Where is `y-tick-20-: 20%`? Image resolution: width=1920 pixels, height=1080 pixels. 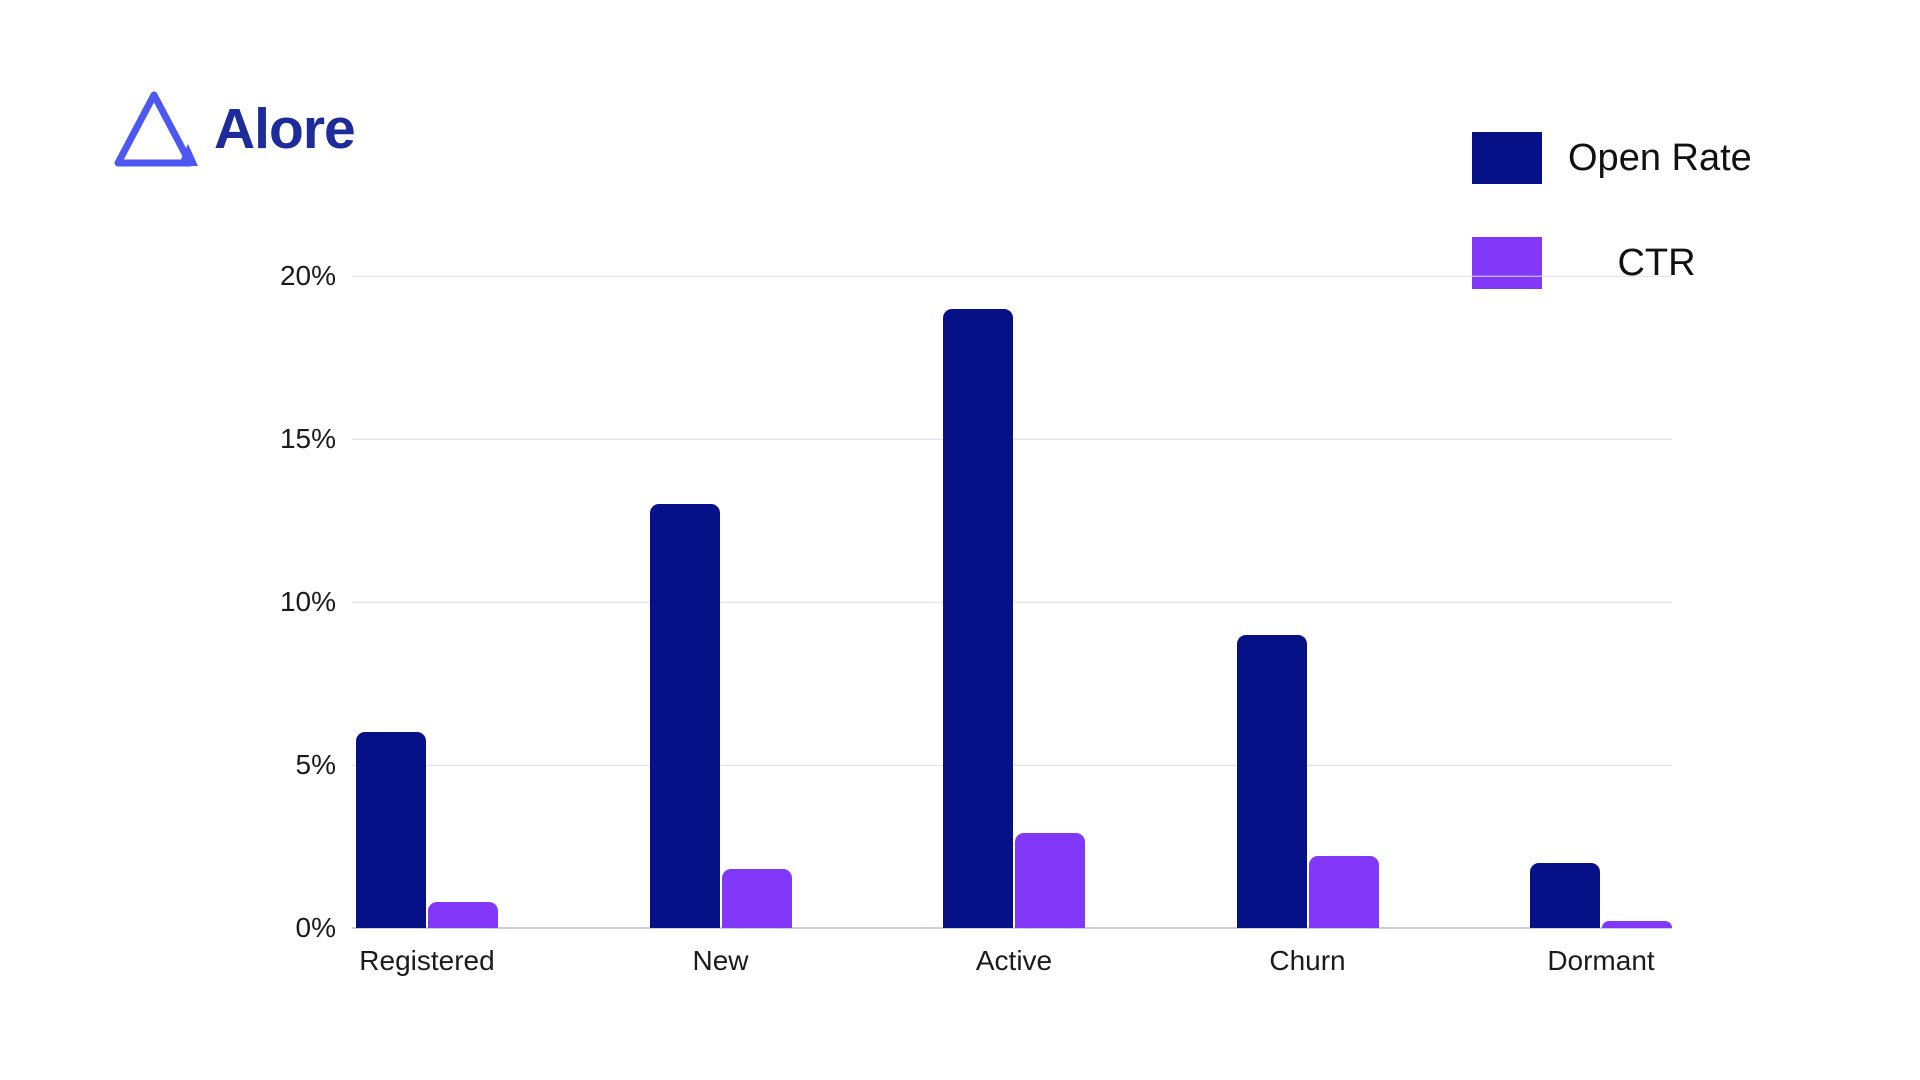 y-tick-20-: 20% is located at coordinates (307, 275).